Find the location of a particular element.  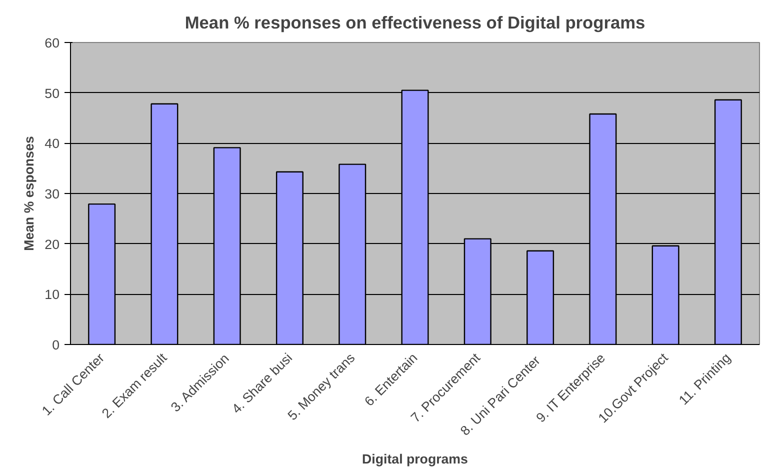

y-tick-label: 60 is located at coordinates (52, 43).